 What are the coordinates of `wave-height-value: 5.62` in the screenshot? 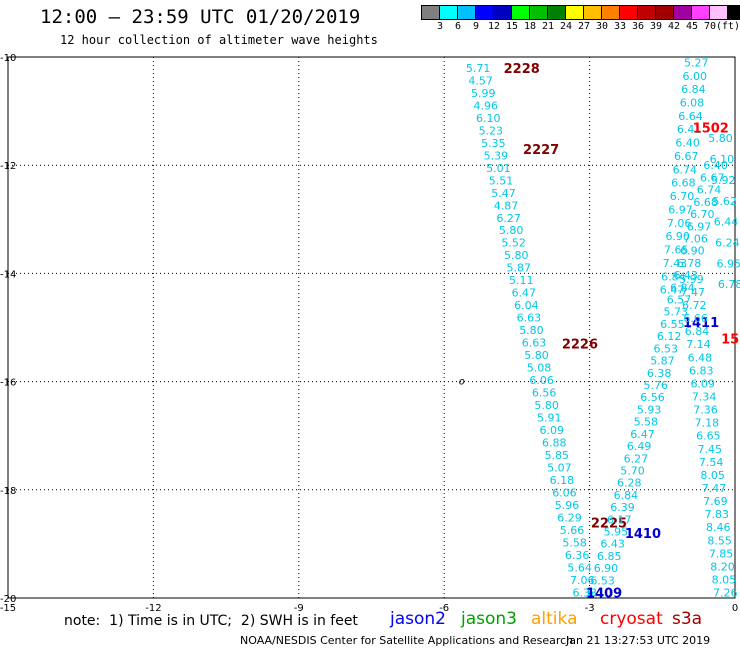 It's located at (724, 201).